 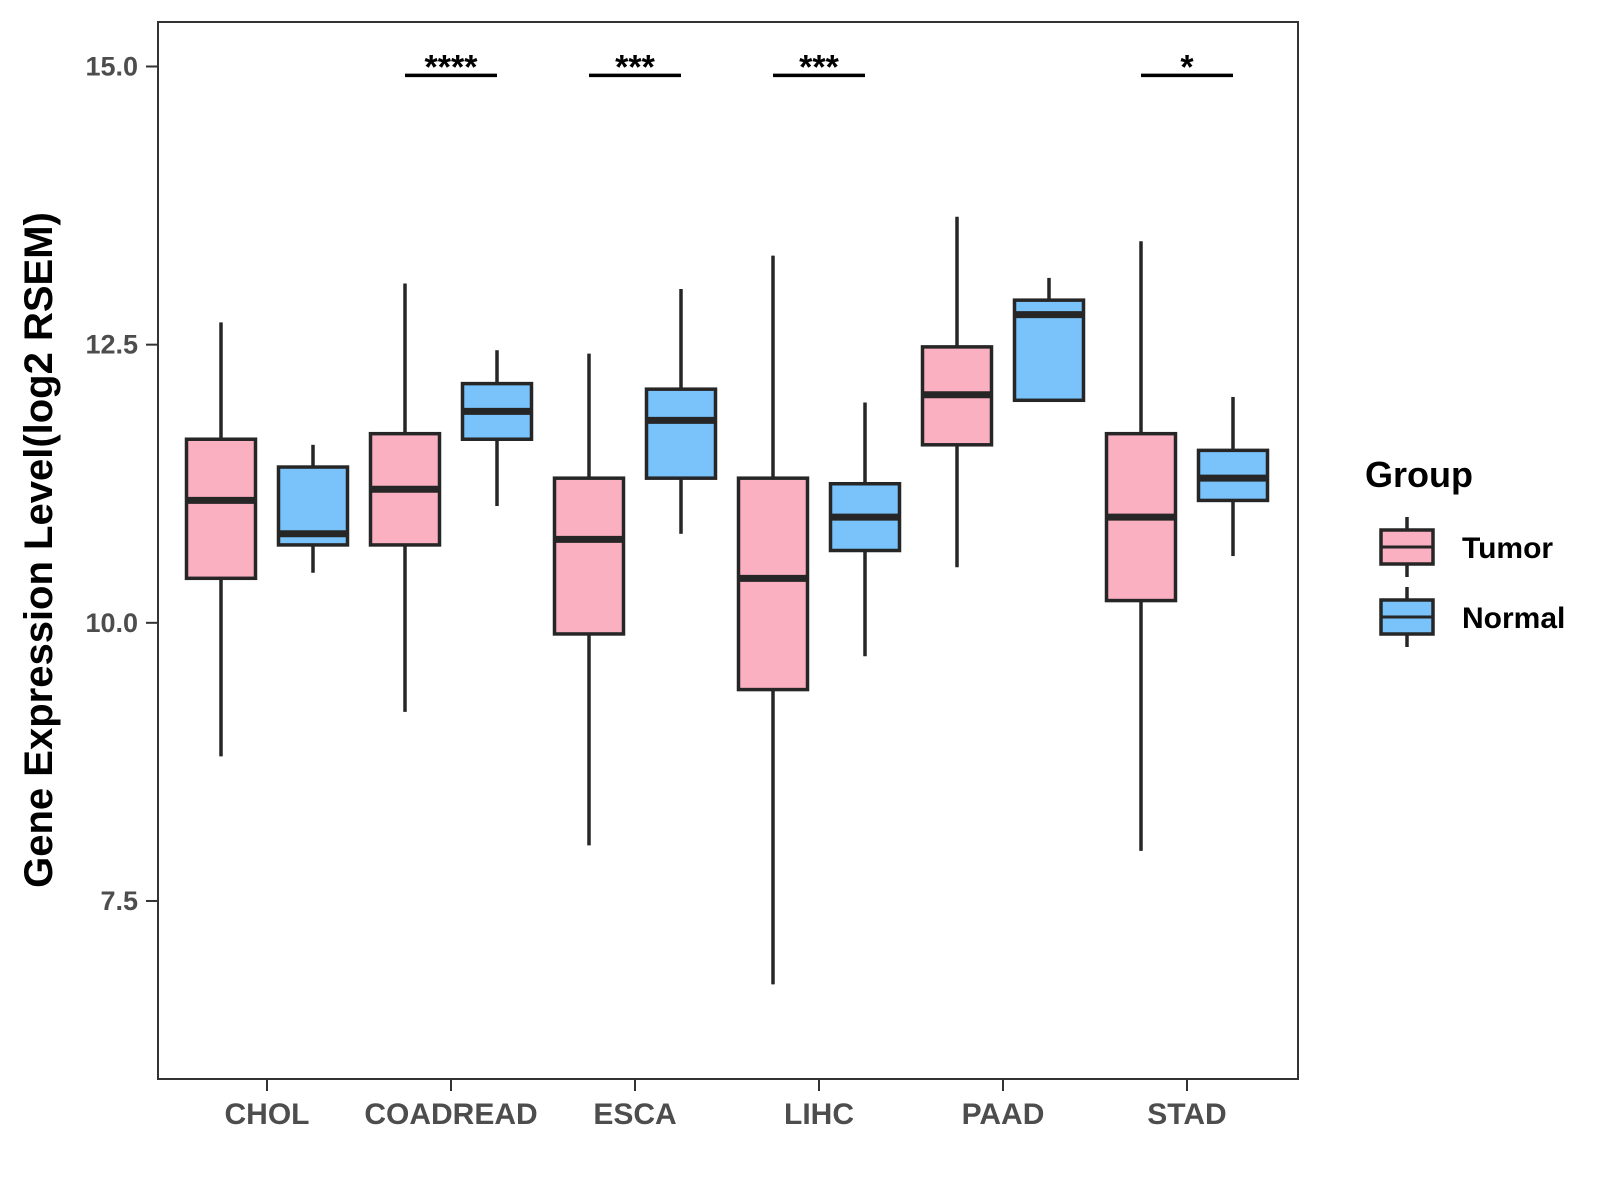 I want to click on significance-annotations: **** *** *** *, so click(x=819, y=67).